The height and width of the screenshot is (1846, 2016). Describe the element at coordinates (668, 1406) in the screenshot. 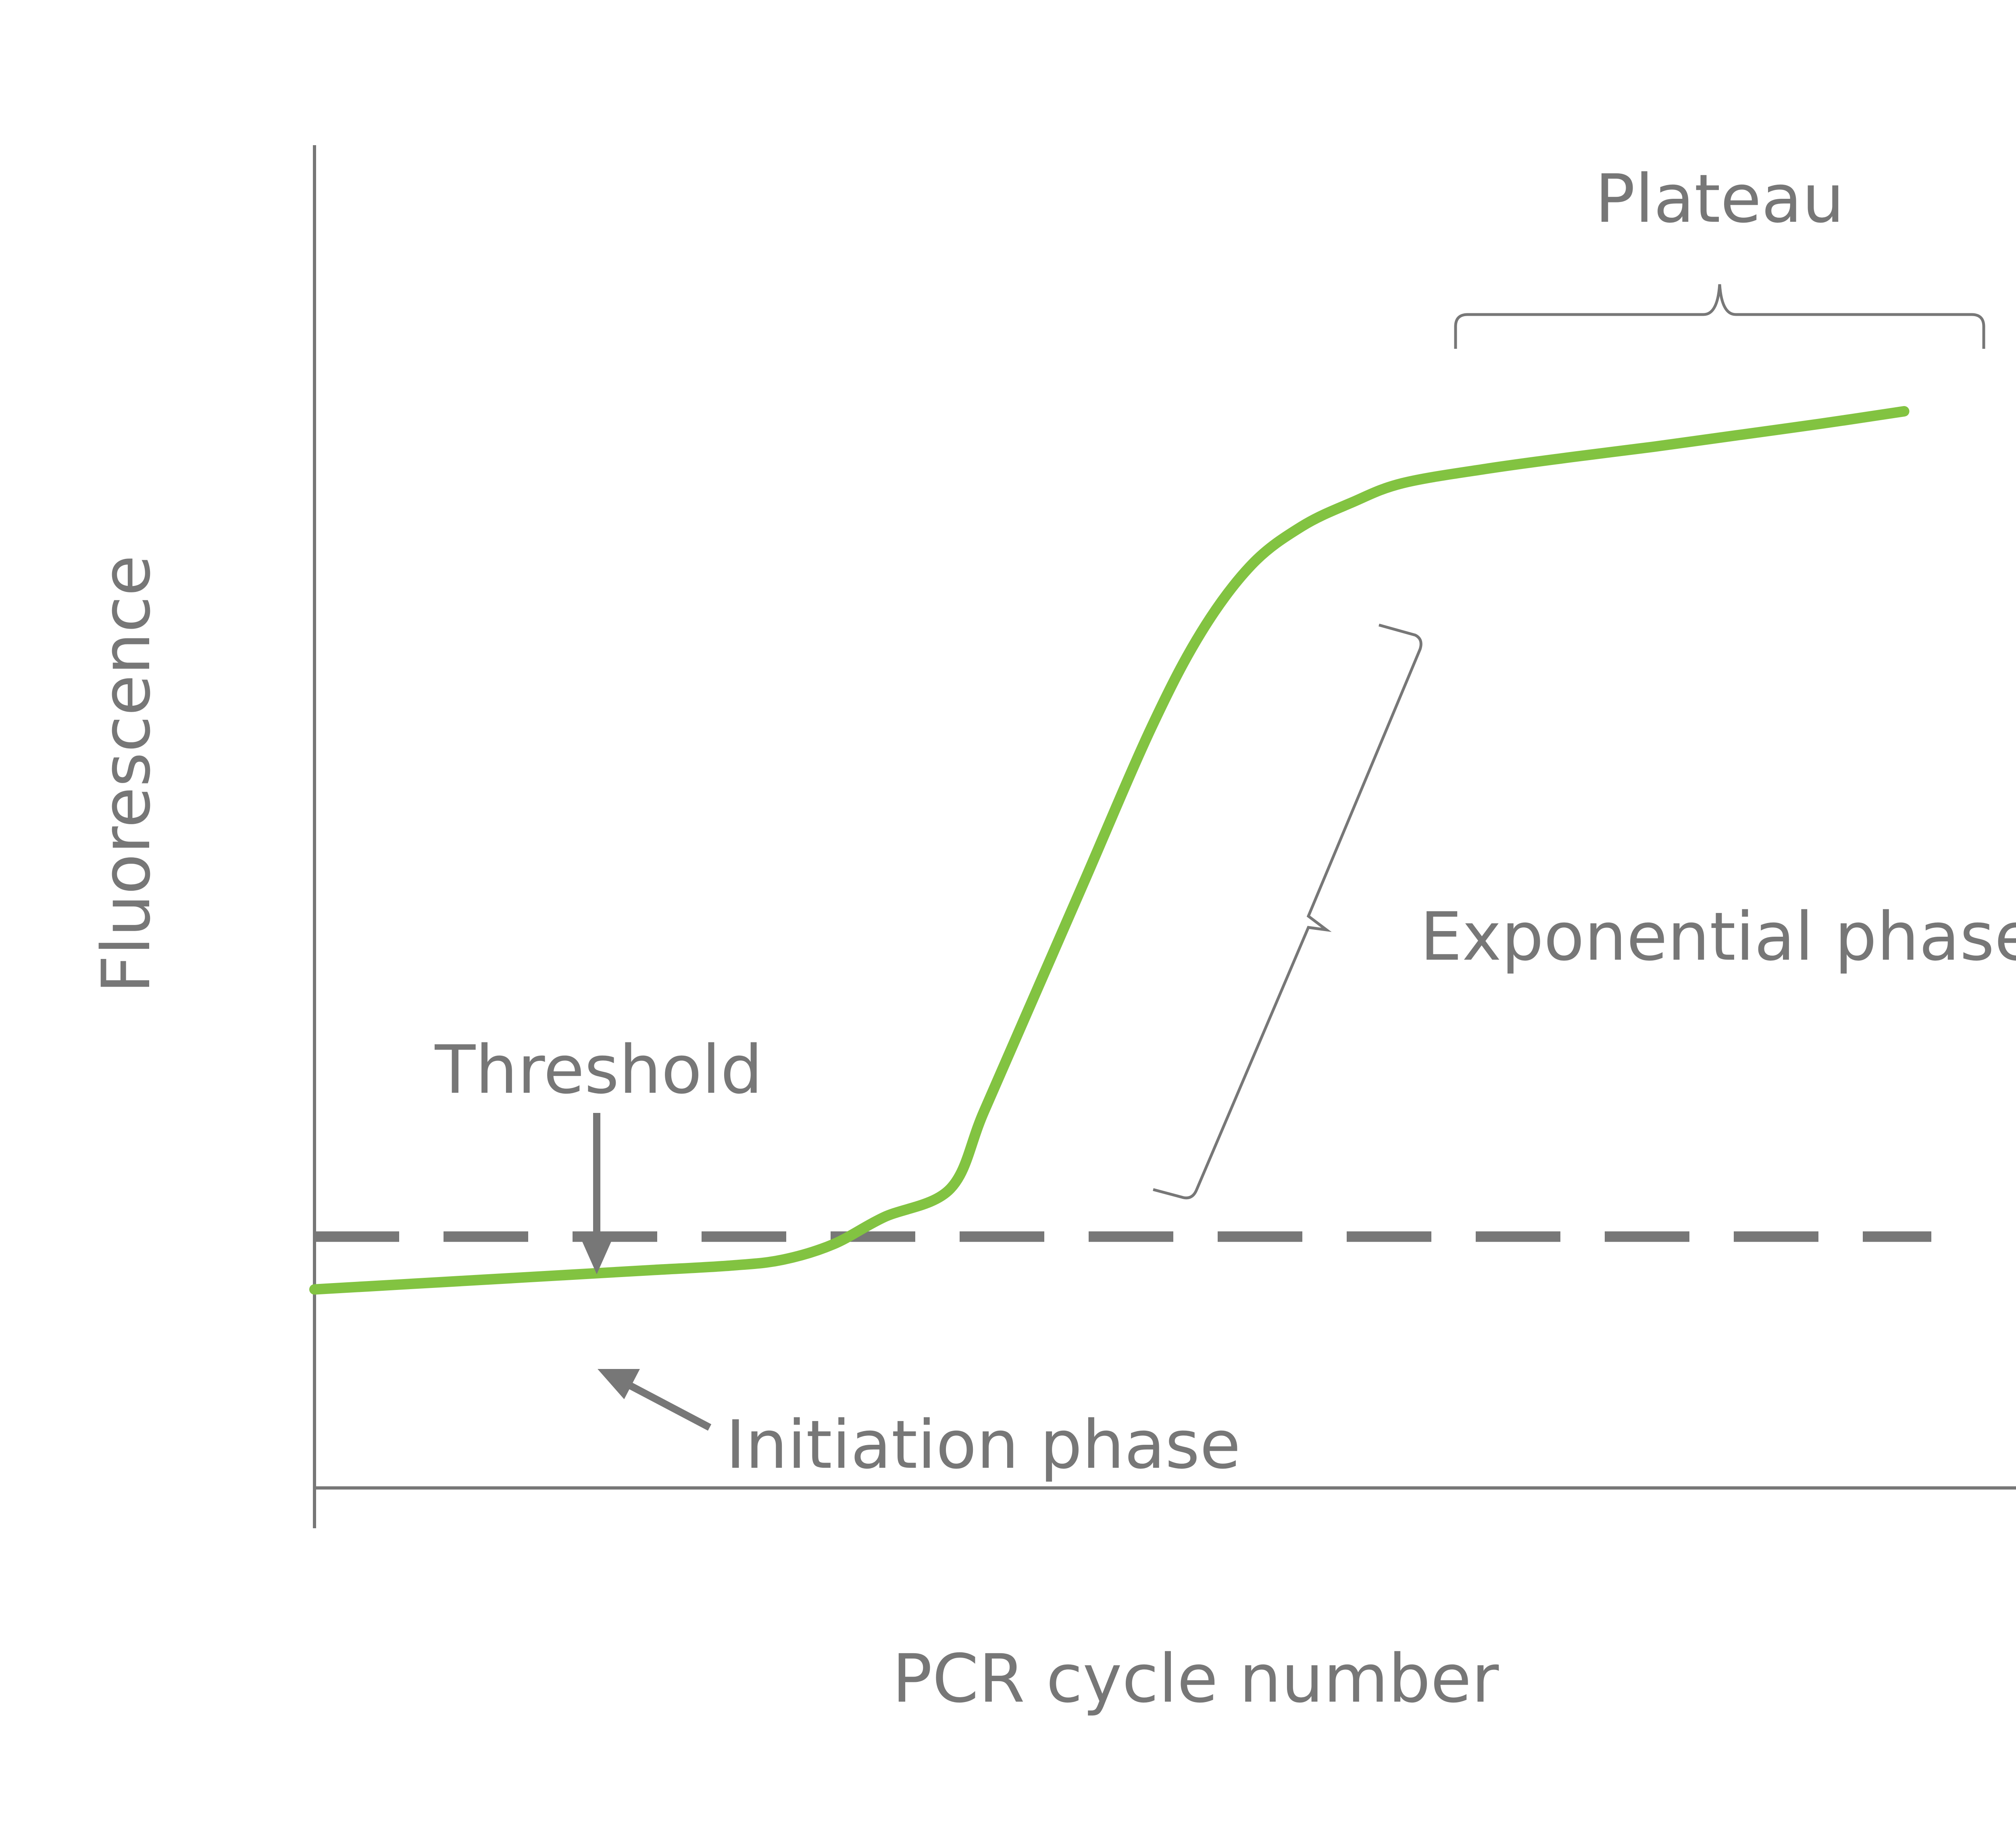

I see `initiation-arrow-shaft` at that location.